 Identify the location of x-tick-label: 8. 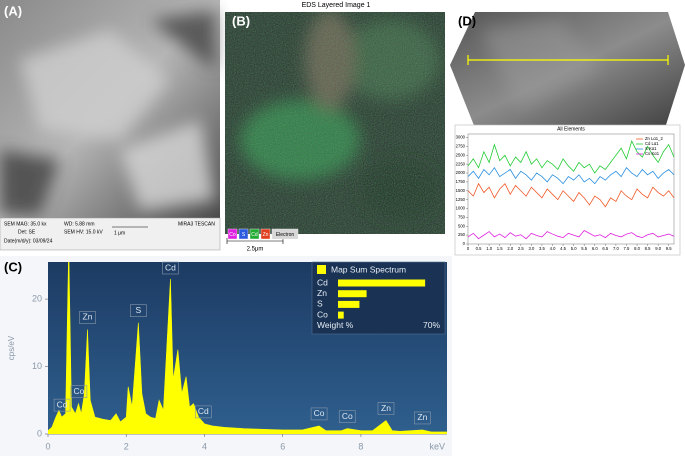
(360, 446).